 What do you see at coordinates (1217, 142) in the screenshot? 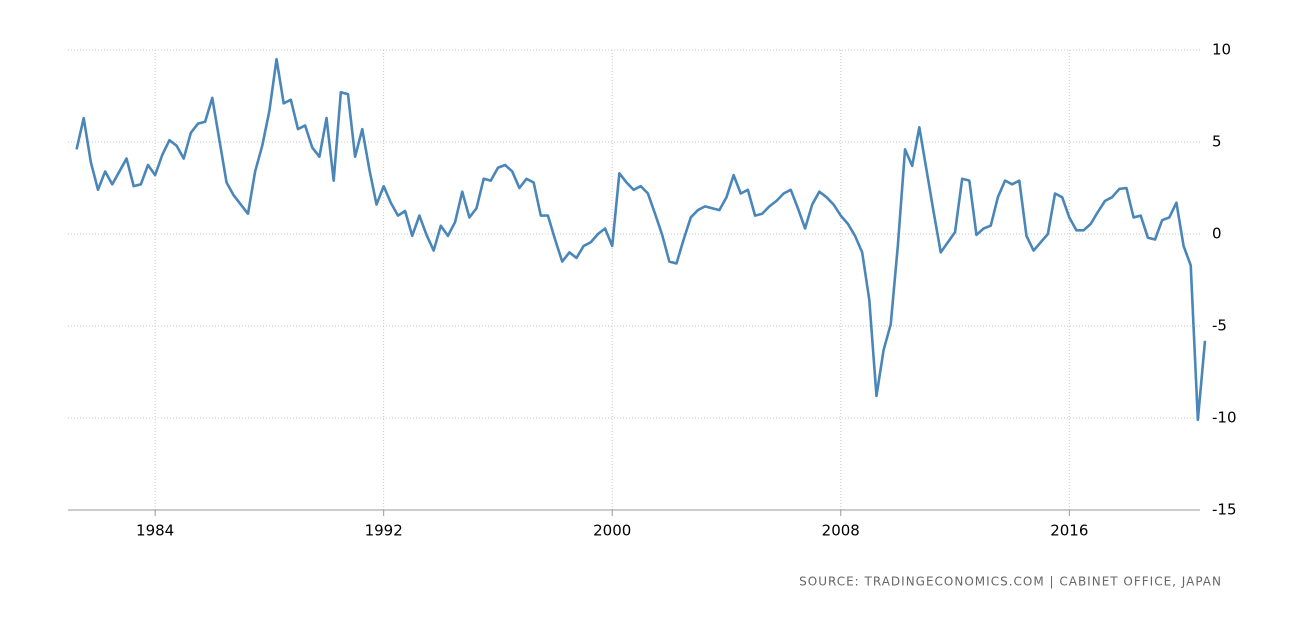
I see `y-tick-label: 5` at bounding box center [1217, 142].